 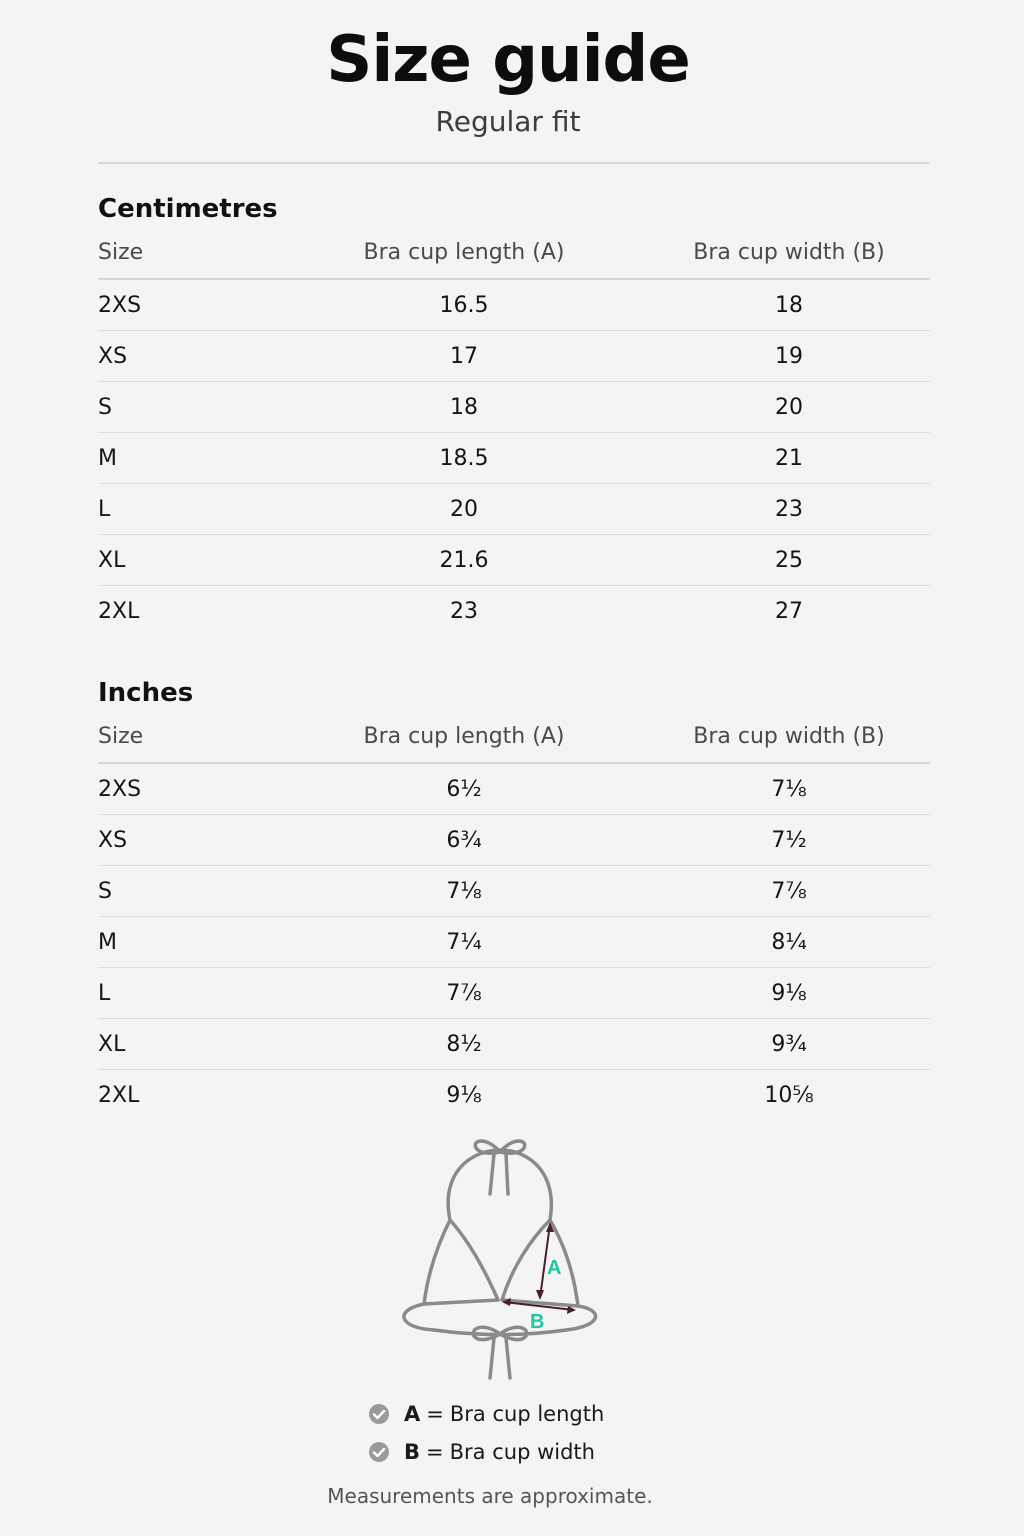 What do you see at coordinates (500, 1319) in the screenshot?
I see `underband` at bounding box center [500, 1319].